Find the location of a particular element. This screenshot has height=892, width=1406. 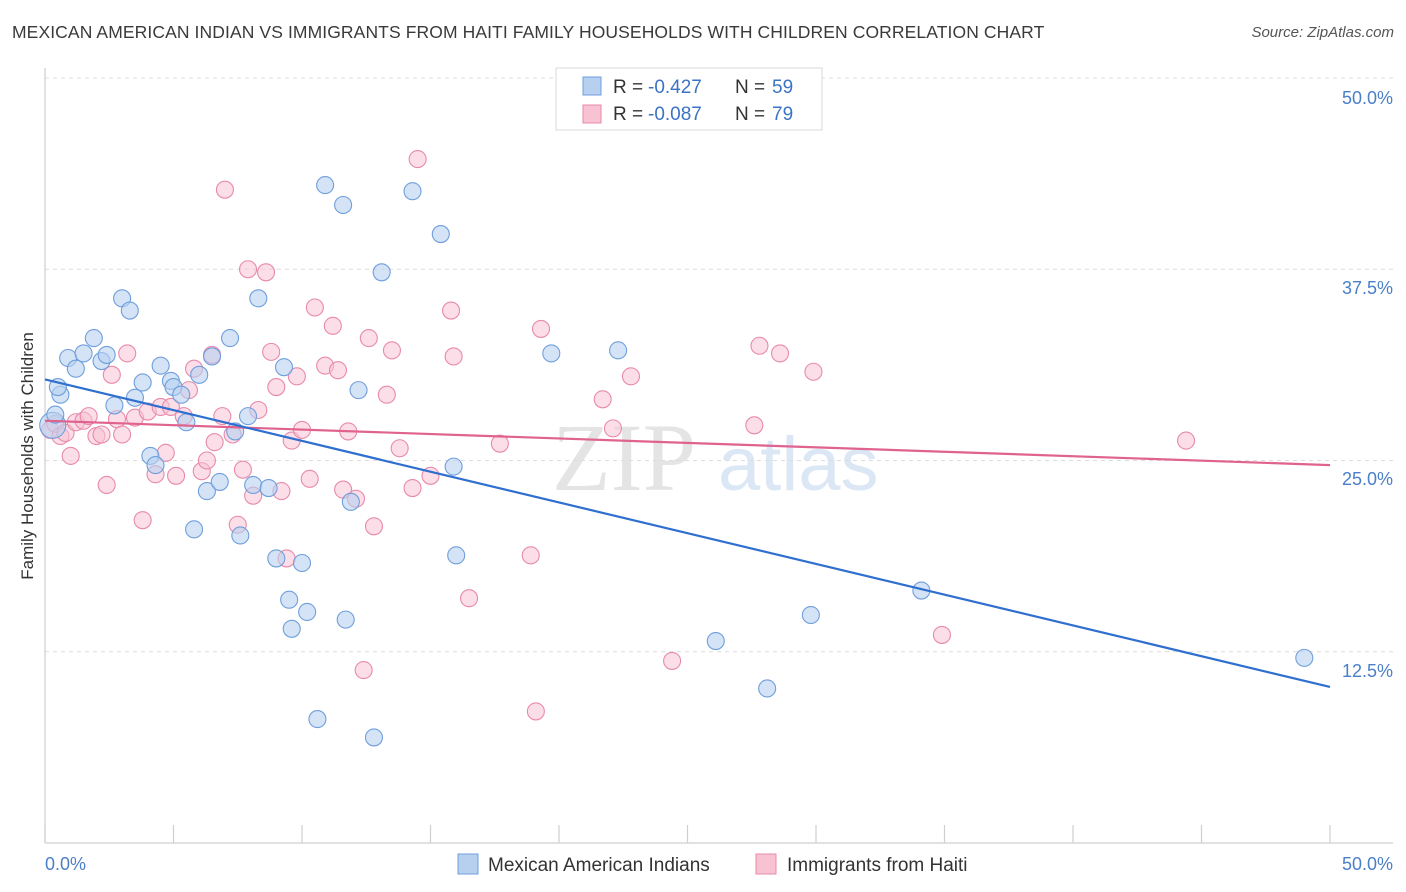

stats-legend-n-value-1: 59 is located at coordinates (782, 87).